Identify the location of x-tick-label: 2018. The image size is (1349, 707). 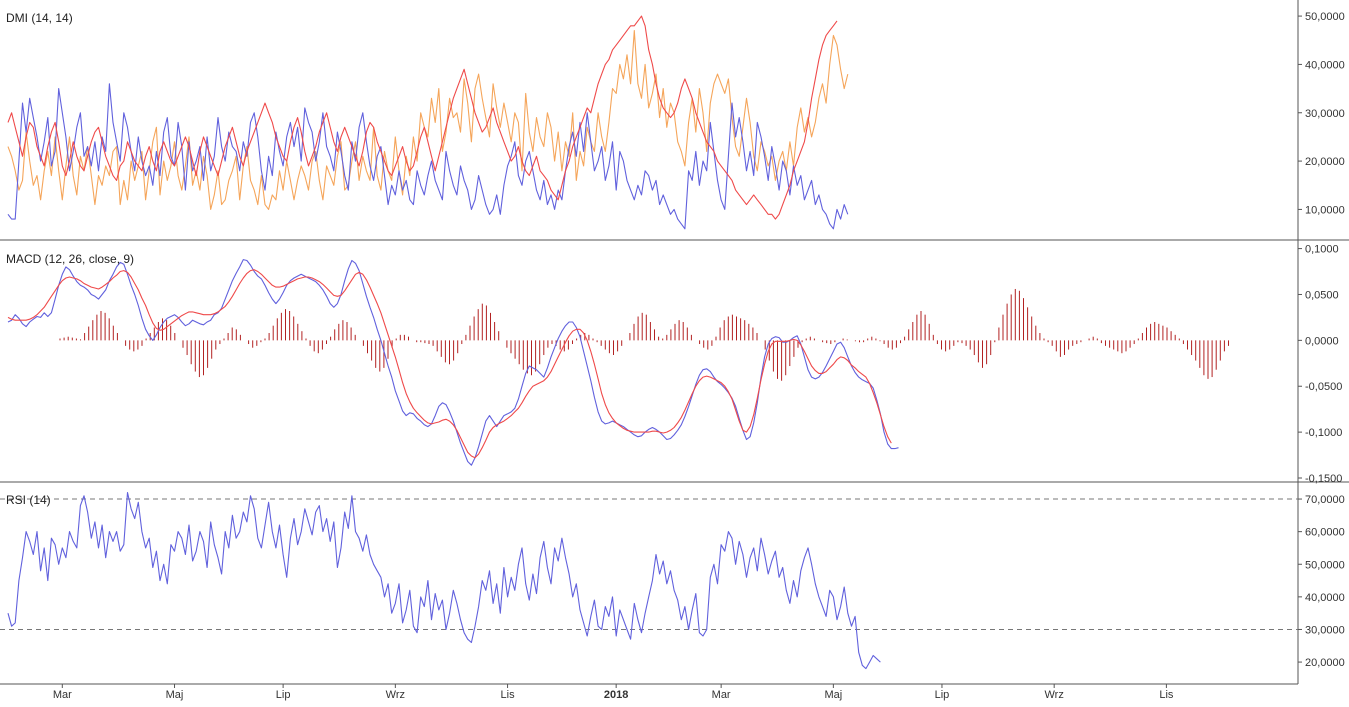
(616, 695).